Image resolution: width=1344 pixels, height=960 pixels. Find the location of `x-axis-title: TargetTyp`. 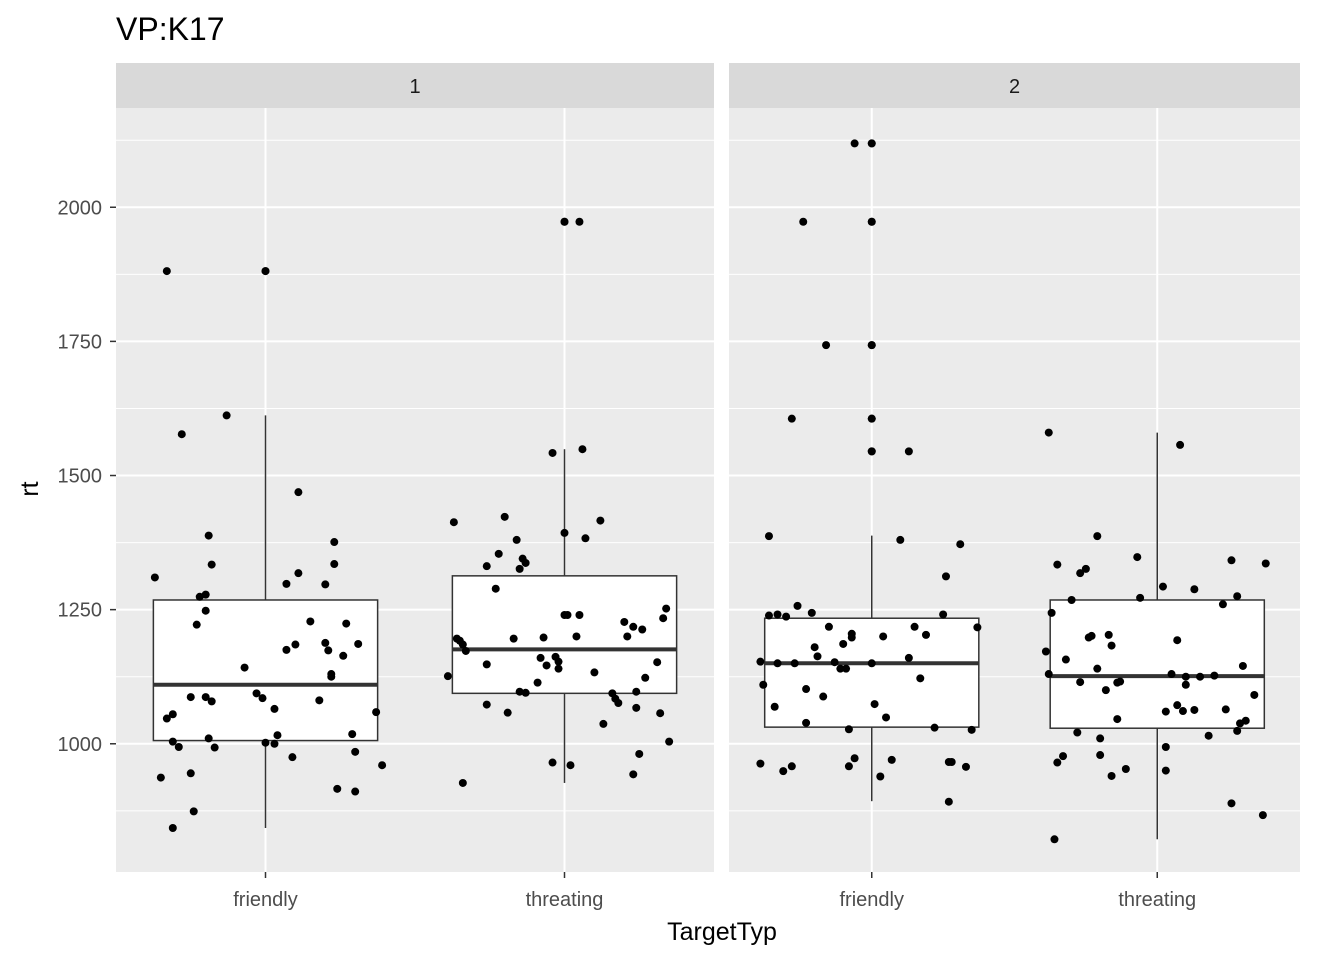

x-axis-title: TargetTyp is located at coordinates (722, 932).